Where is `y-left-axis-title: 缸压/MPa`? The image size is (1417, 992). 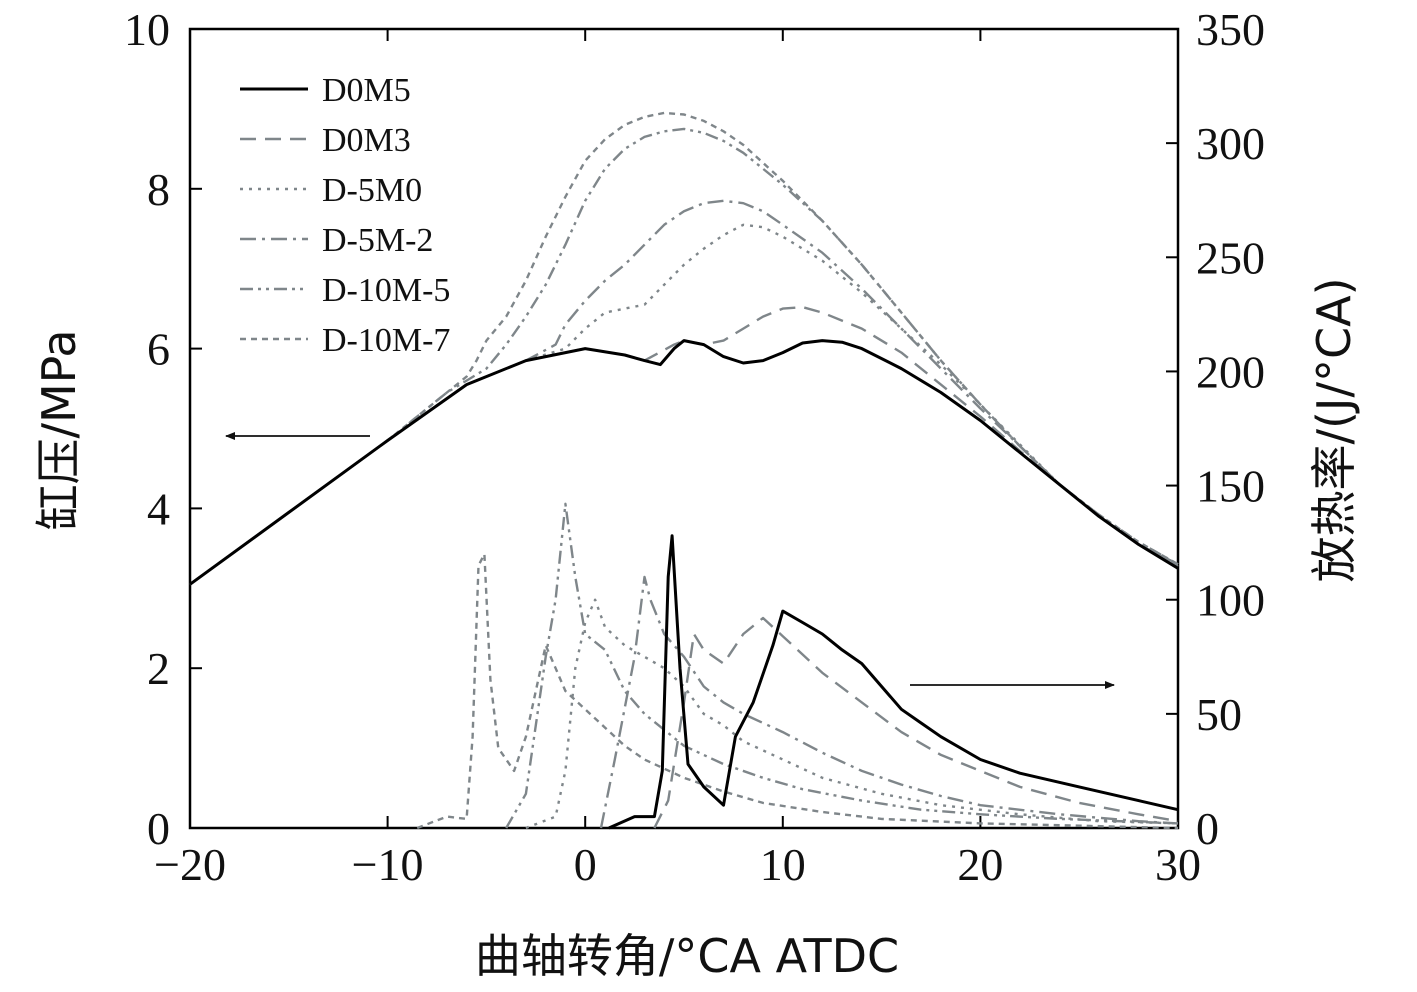
y-left-axis-title: 缸压/MPa is located at coordinates (59, 429).